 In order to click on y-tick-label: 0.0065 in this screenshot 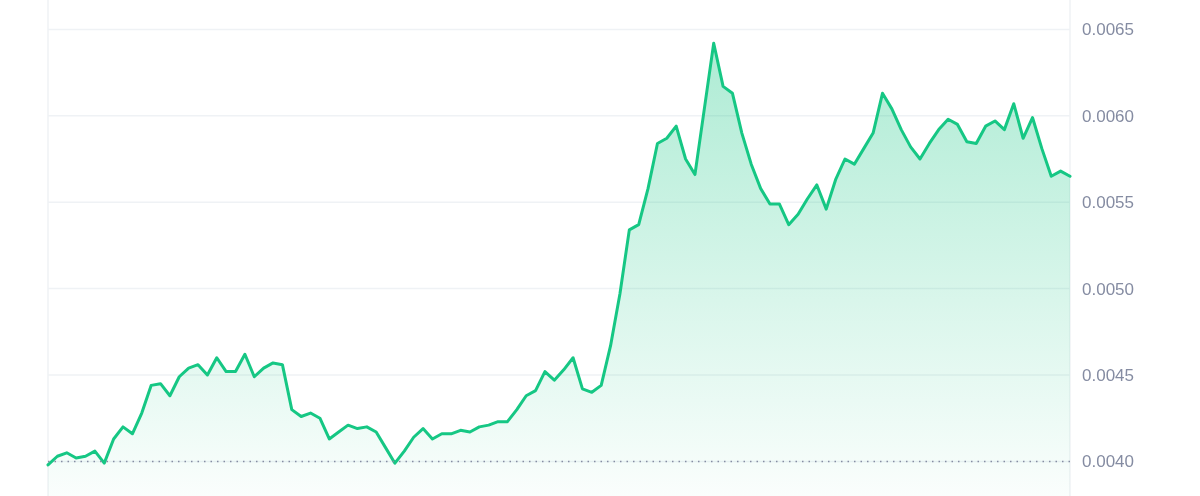, I will do `click(1108, 30)`.